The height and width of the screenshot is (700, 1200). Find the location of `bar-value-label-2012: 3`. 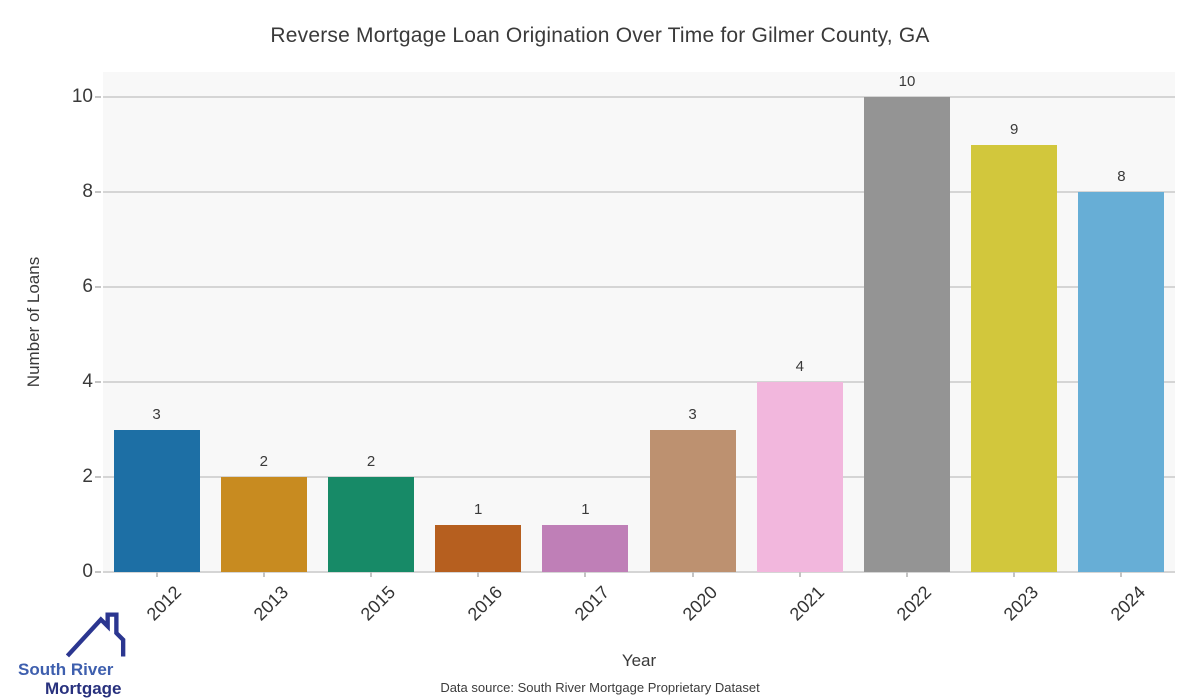

bar-value-label-2012: 3 is located at coordinates (156, 414).